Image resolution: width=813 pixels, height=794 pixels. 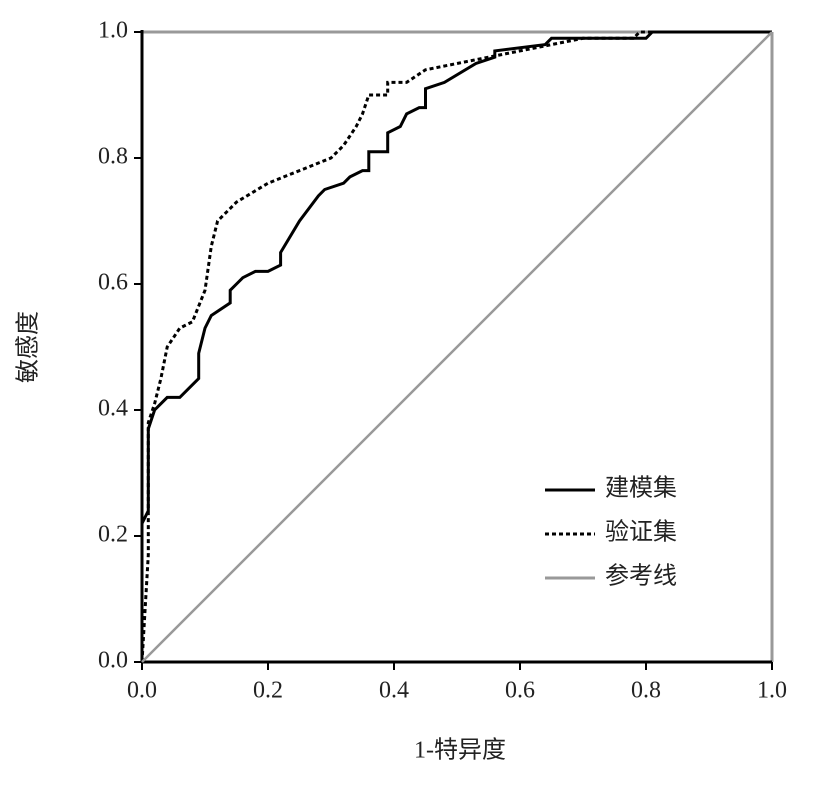 What do you see at coordinates (268, 691) in the screenshot?
I see `x-tick-label: 0.2` at bounding box center [268, 691].